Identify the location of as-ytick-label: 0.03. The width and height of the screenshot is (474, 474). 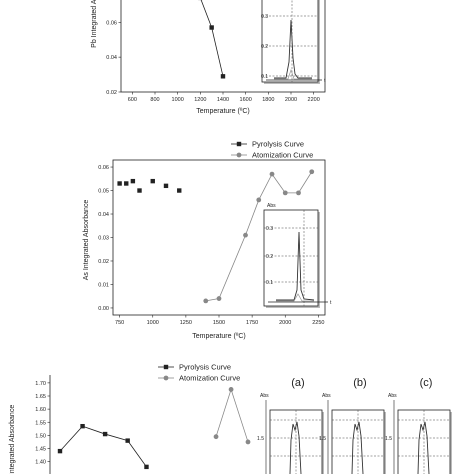
(103, 239).